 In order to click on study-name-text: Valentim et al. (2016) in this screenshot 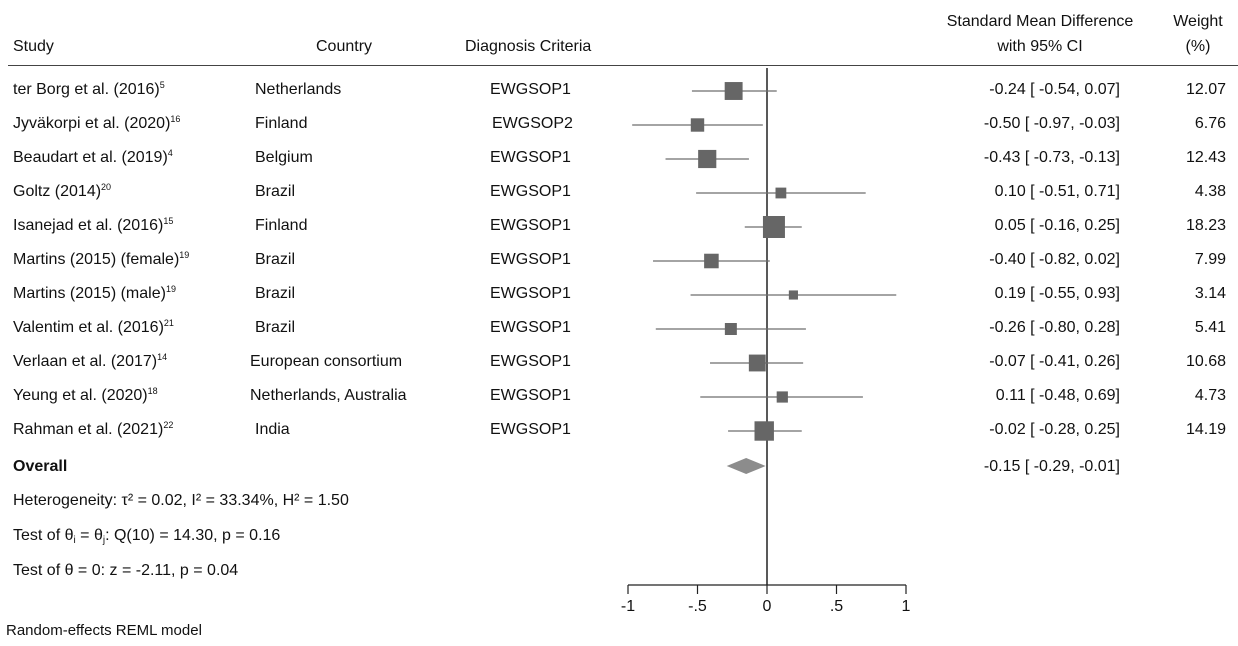, I will do `click(88, 327)`.